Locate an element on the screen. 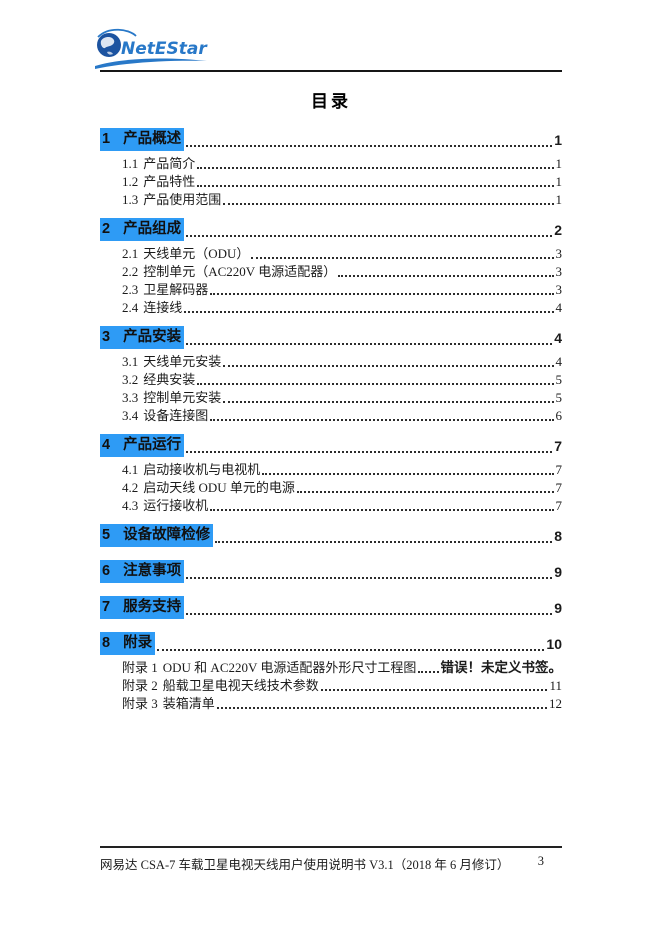 The height and width of the screenshot is (936, 662). toc-entry-number: 1.3 is located at coordinates (130, 199).